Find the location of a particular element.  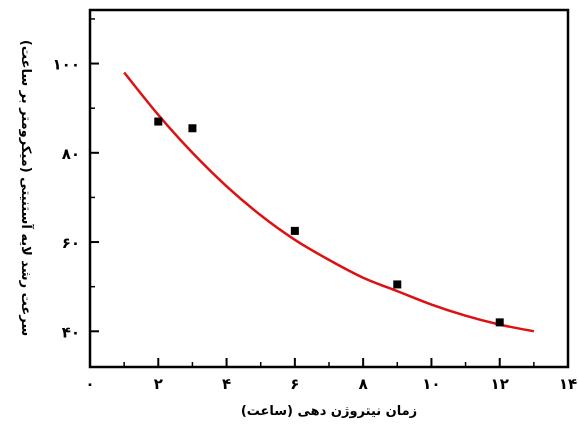

x-tick-label: ١٠ is located at coordinates (431, 384).